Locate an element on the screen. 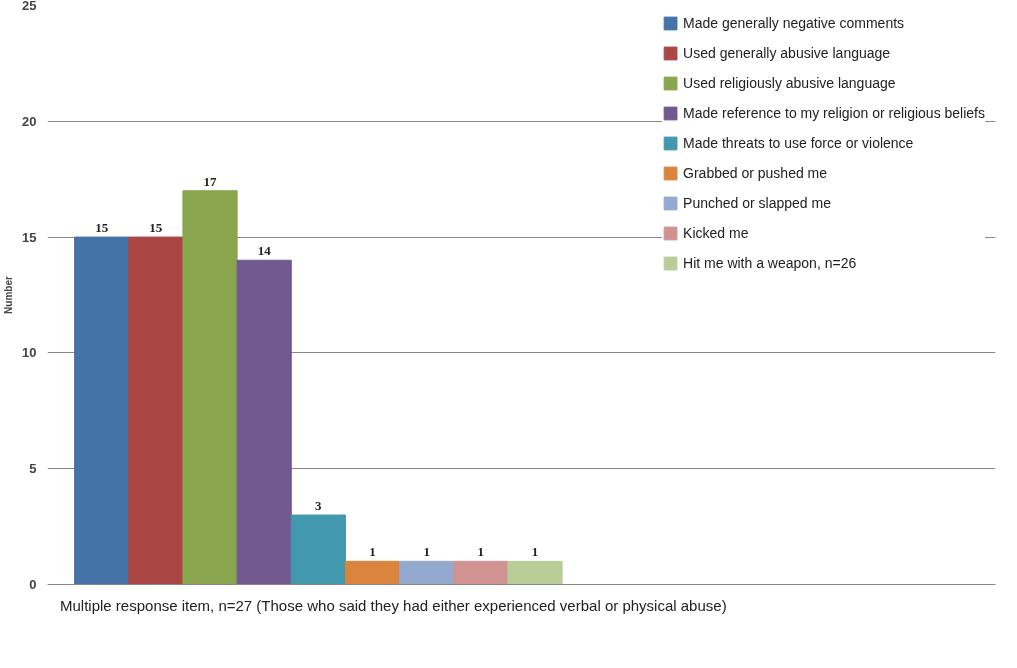 Image resolution: width=1017 pixels, height=668 pixels. y-tick-label: 25 is located at coordinates (29, 6).